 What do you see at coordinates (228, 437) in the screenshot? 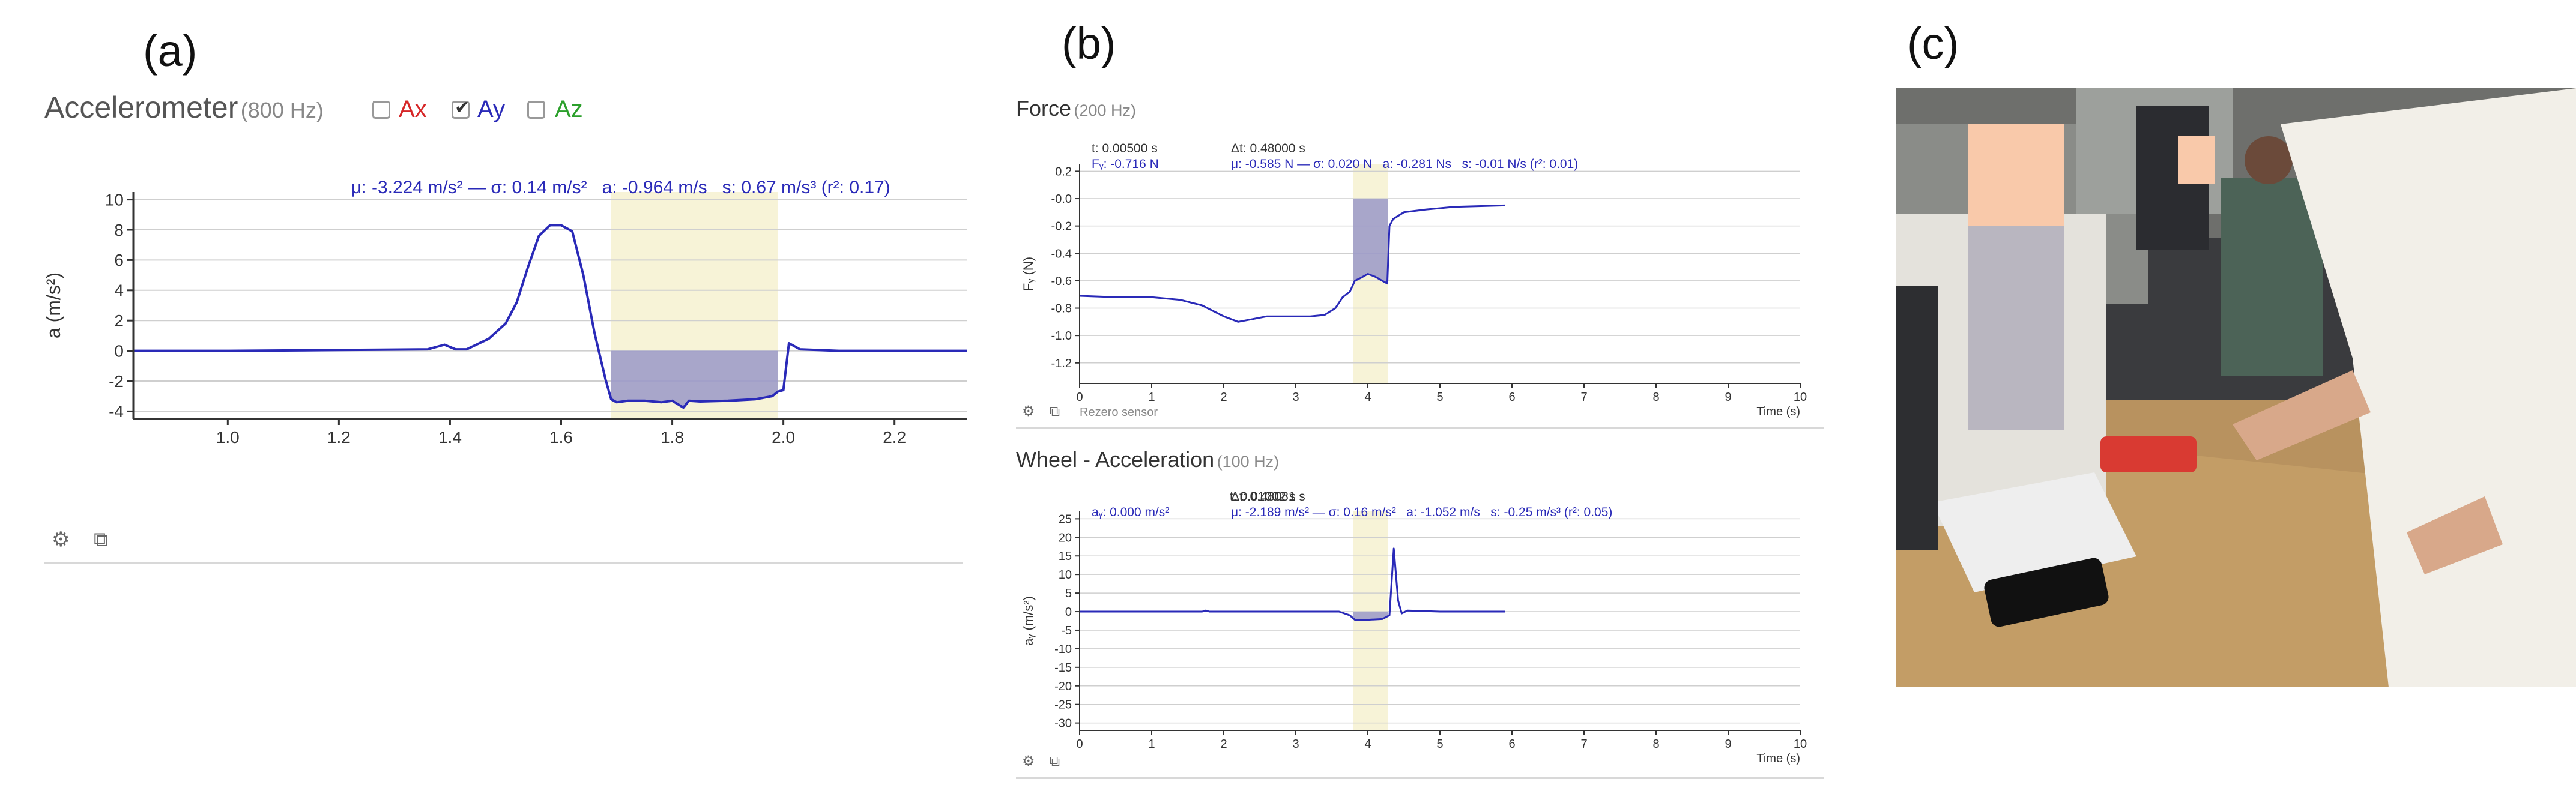
I see `x-tick-label: 1.0` at bounding box center [228, 437].